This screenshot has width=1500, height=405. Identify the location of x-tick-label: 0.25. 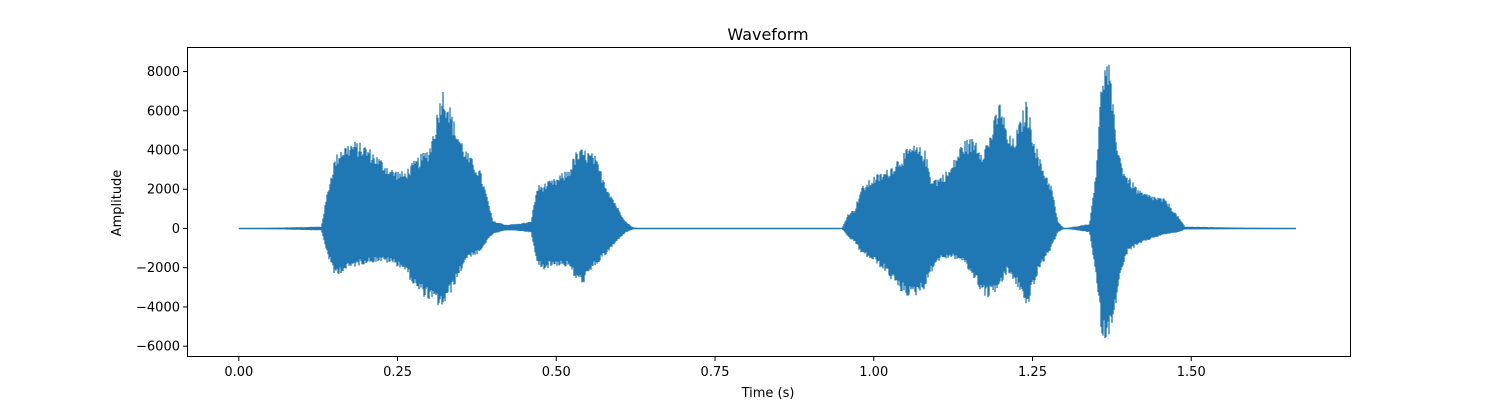
(397, 372).